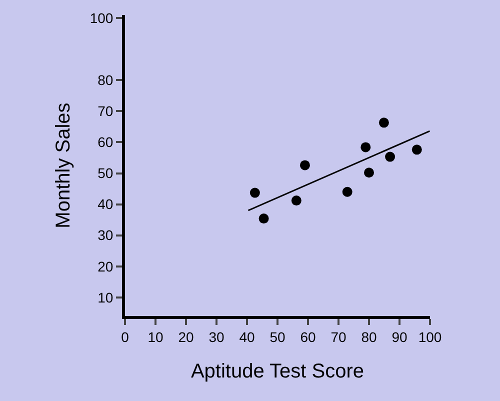  Describe the element at coordinates (216, 336) in the screenshot. I see `x-tick-label: 30` at that location.